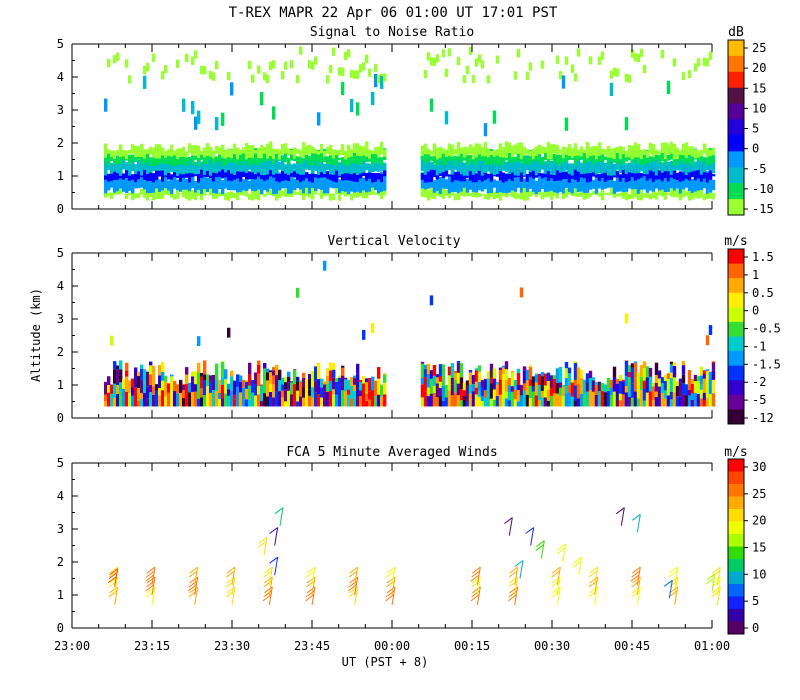 The height and width of the screenshot is (700, 800). I want to click on vv-unit-label: m/s, so click(735, 241).